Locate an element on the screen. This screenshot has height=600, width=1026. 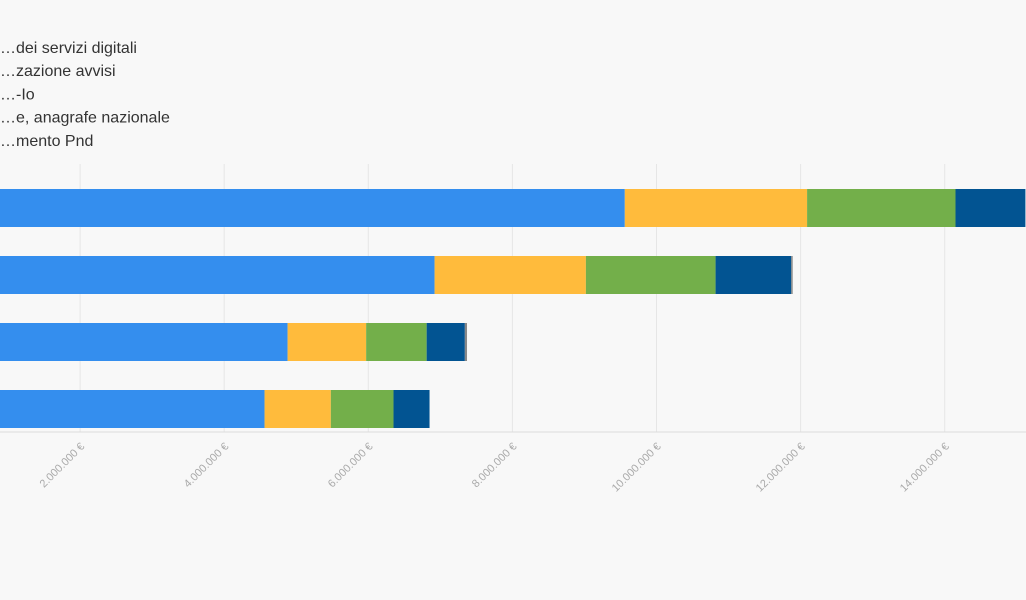
x-tick-label: 10.000.000 € is located at coordinates (637, 468).